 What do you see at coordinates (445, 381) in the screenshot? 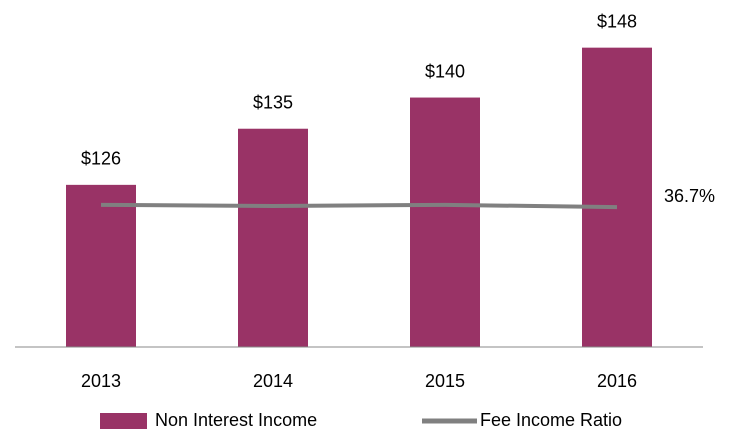
I see `x-tick-label: 2015` at bounding box center [445, 381].